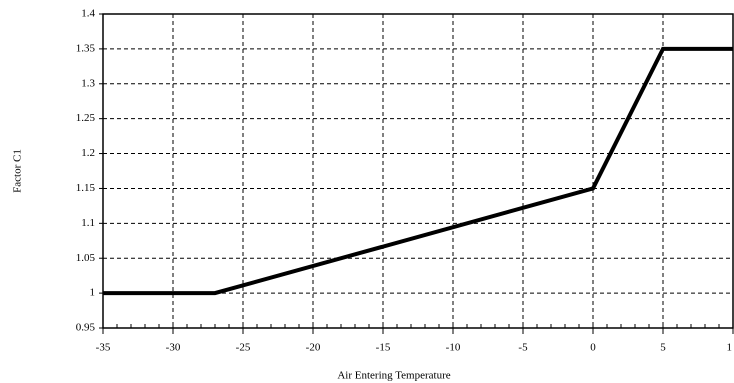  Describe the element at coordinates (86, 258) in the screenshot. I see `y-tick-label: 1.05` at that location.